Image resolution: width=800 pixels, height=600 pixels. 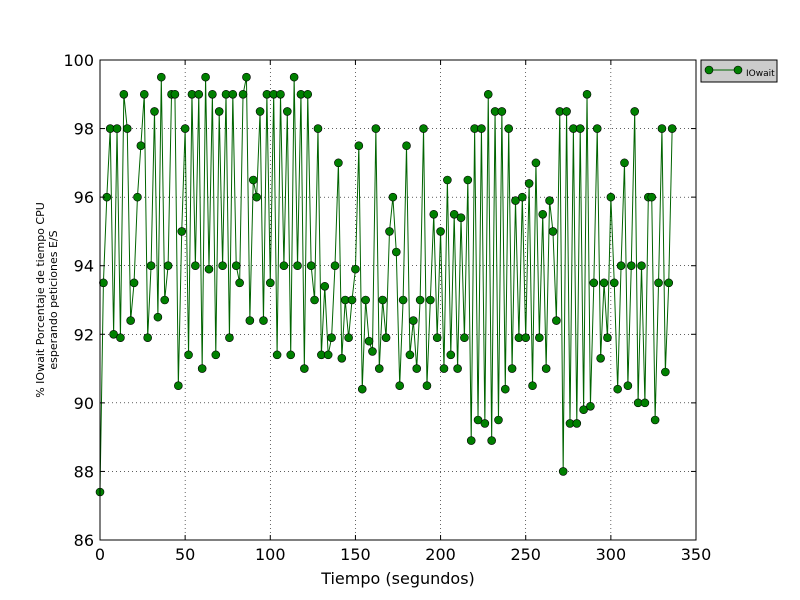 What do you see at coordinates (440, 554) in the screenshot?
I see `x-tick-label: 200` at bounding box center [440, 554].